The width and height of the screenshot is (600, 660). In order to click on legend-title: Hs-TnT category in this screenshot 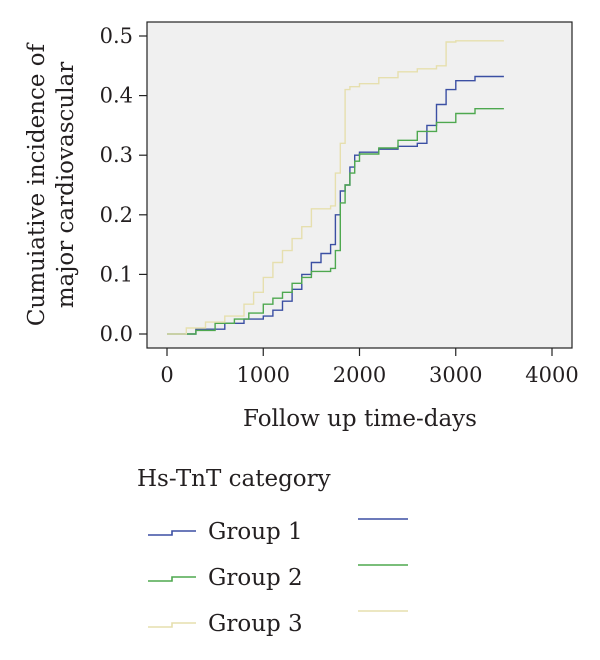, I will do `click(234, 479)`.